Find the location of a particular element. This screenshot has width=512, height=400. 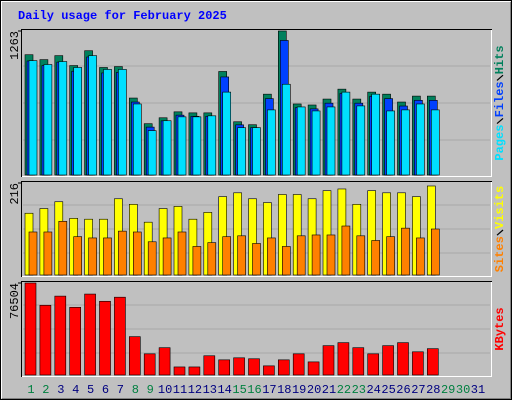

x-tick-label: 17 is located at coordinates (269, 390).